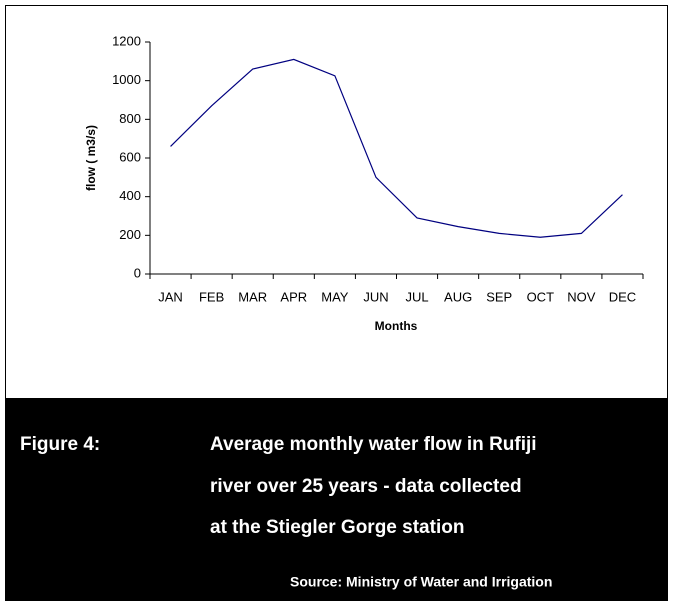 The image size is (675, 606). I want to click on y-tick-label: 400, so click(130, 195).